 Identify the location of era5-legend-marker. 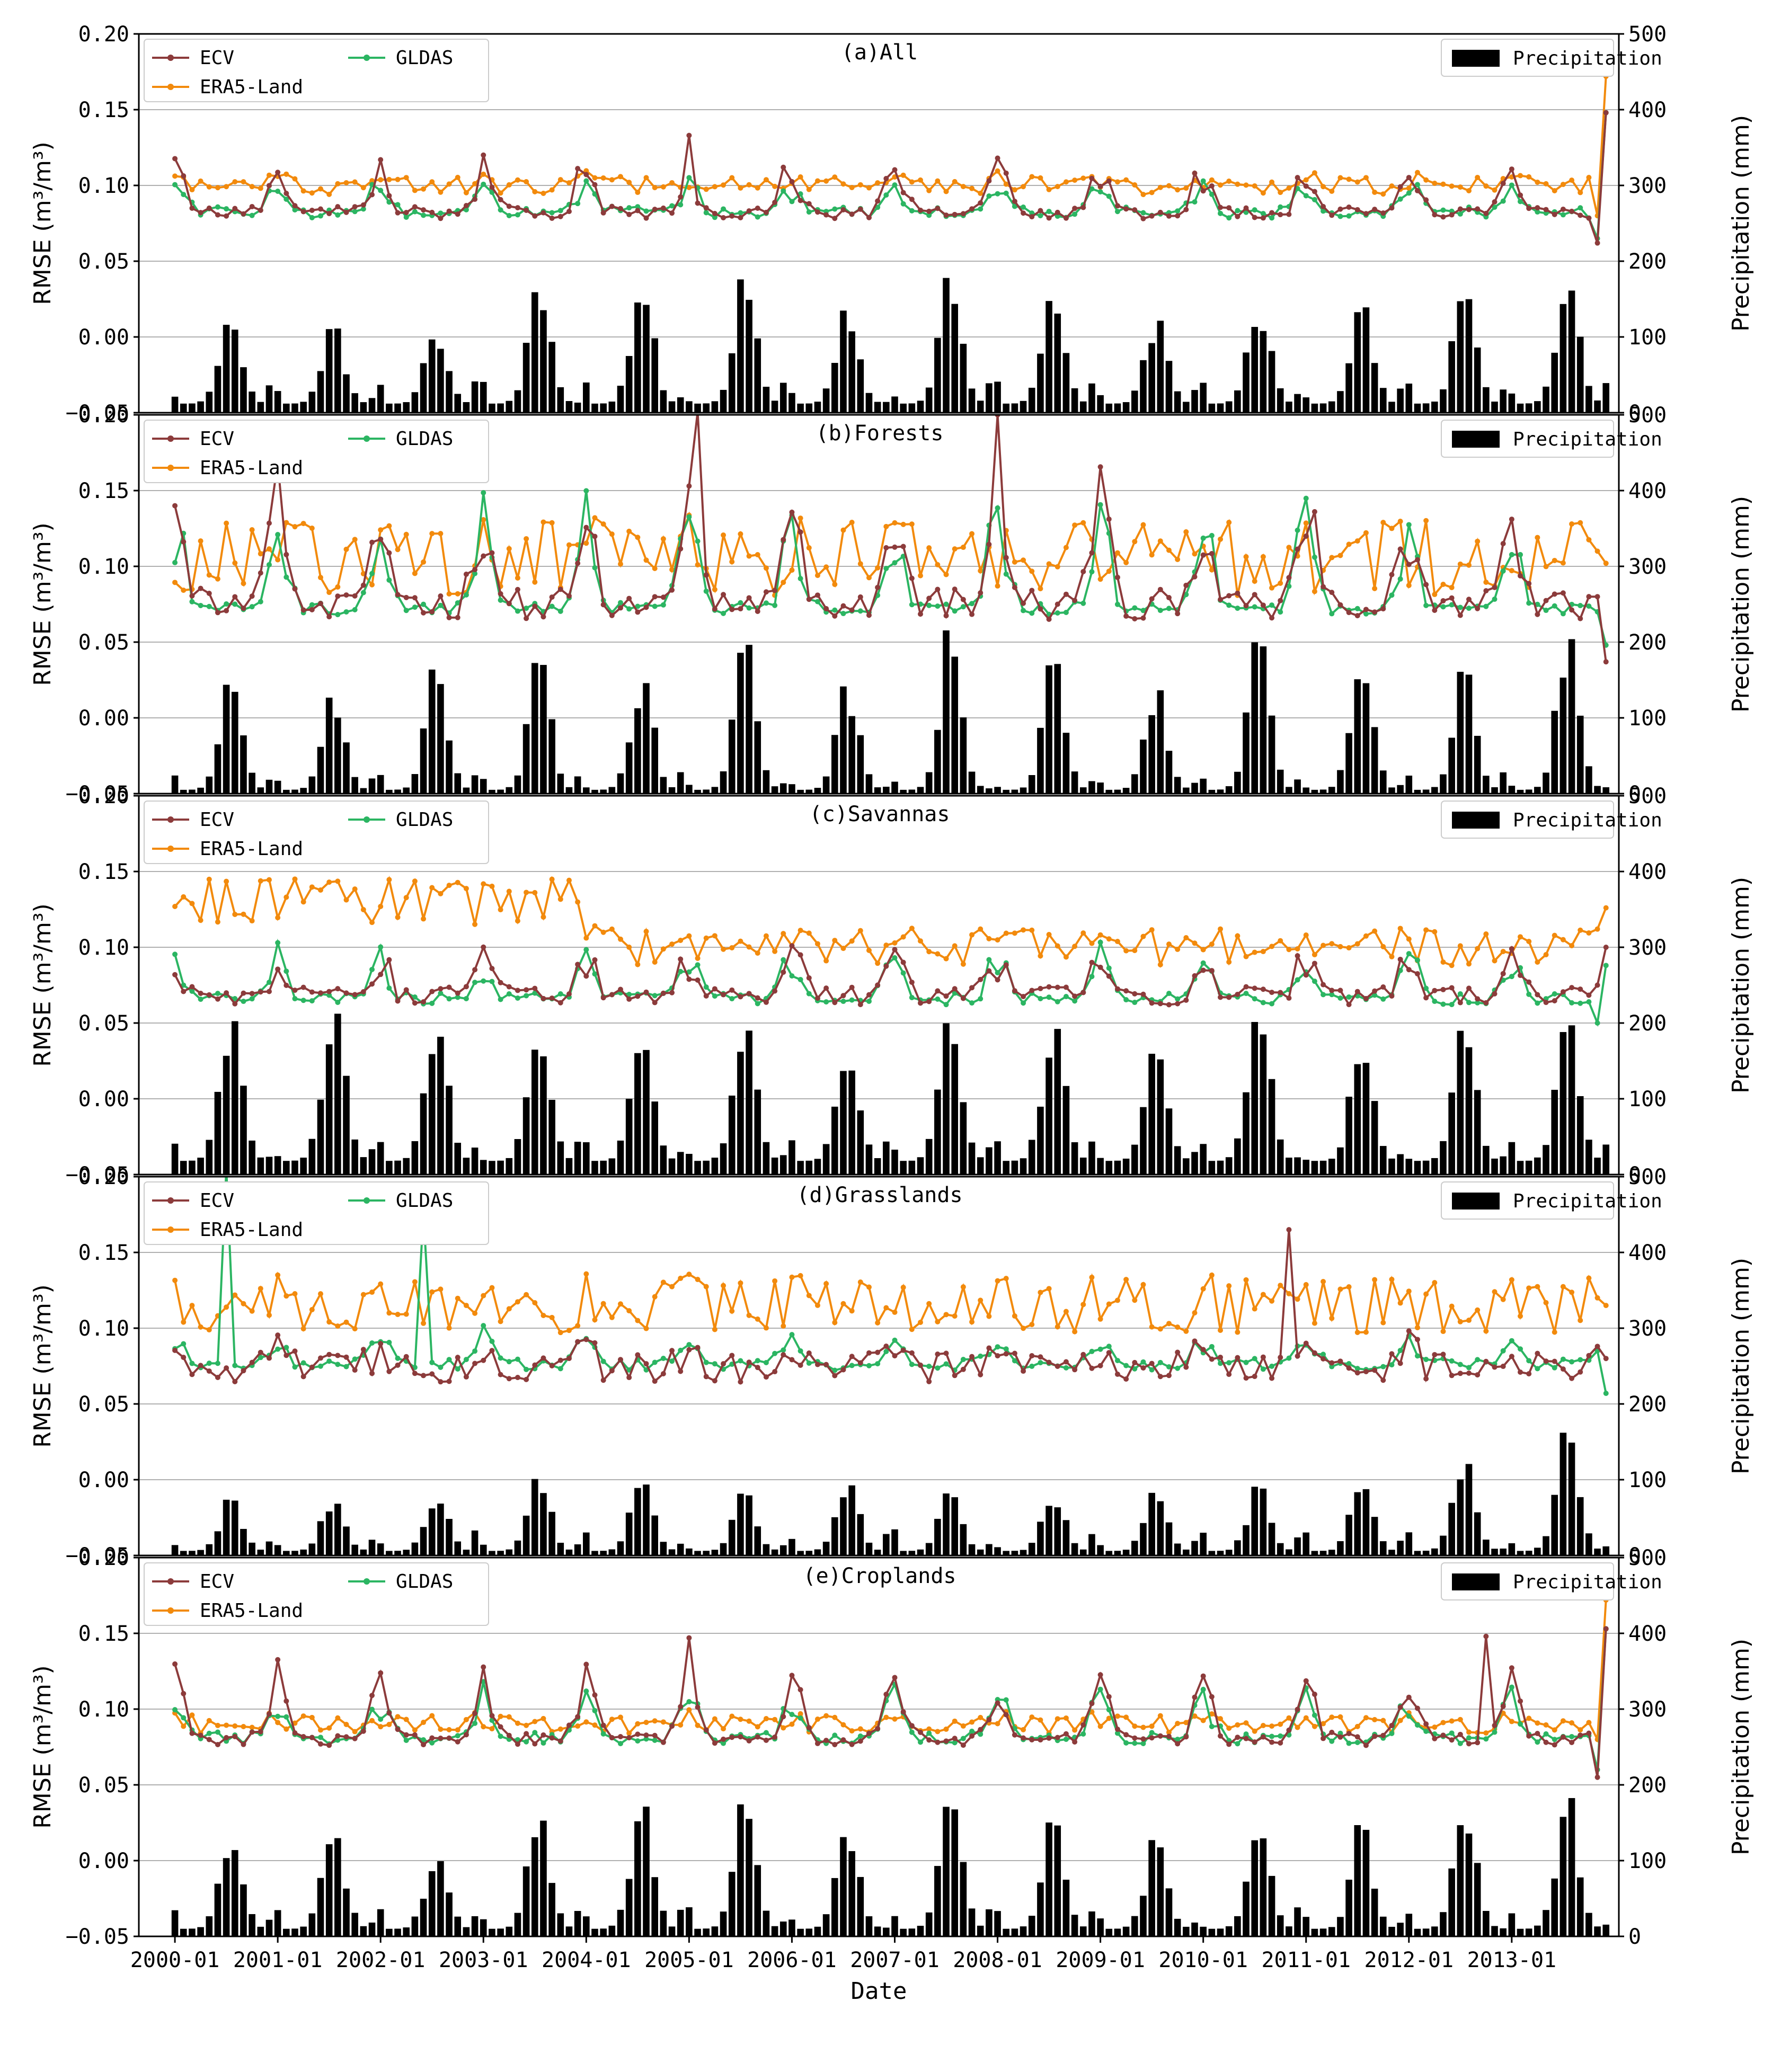
(170, 849).